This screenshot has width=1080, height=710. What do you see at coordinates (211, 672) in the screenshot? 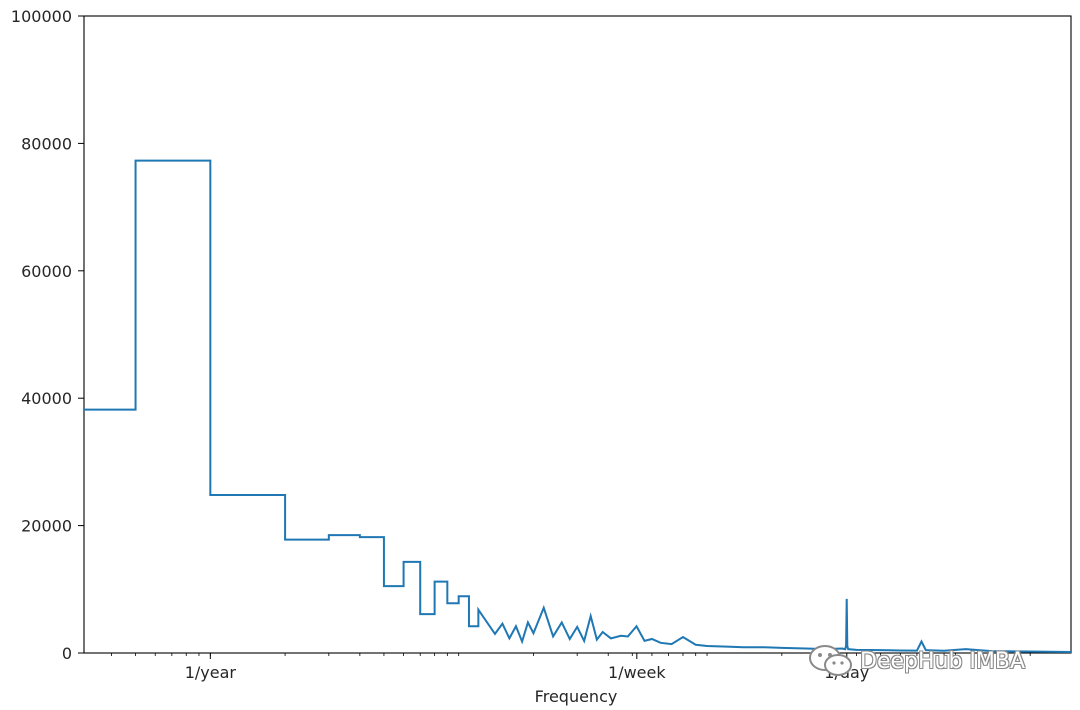
I see `x-tick-label: 1/year` at bounding box center [211, 672].